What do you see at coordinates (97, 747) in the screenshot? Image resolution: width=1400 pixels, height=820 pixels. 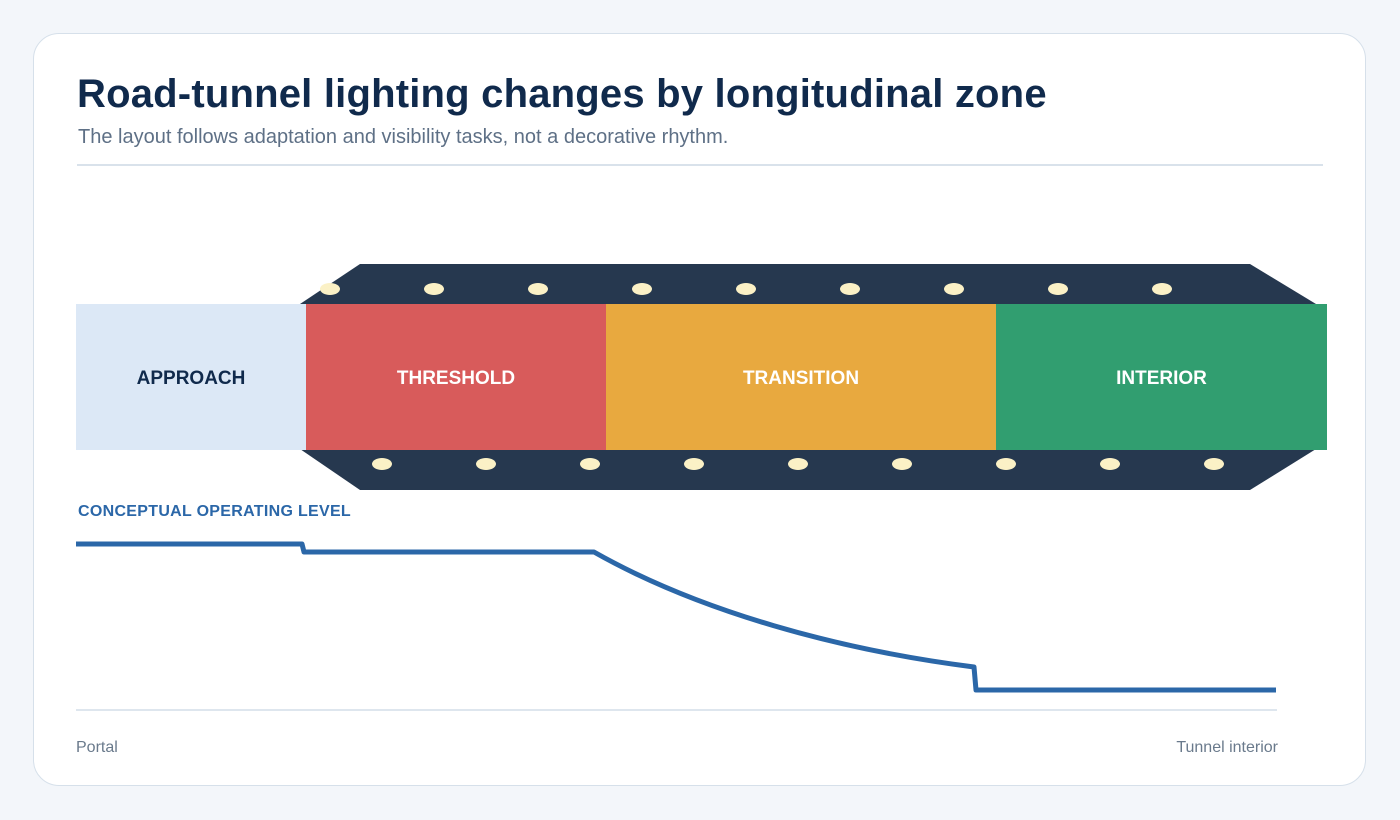 I see `axis-label-portal: Portal` at bounding box center [97, 747].